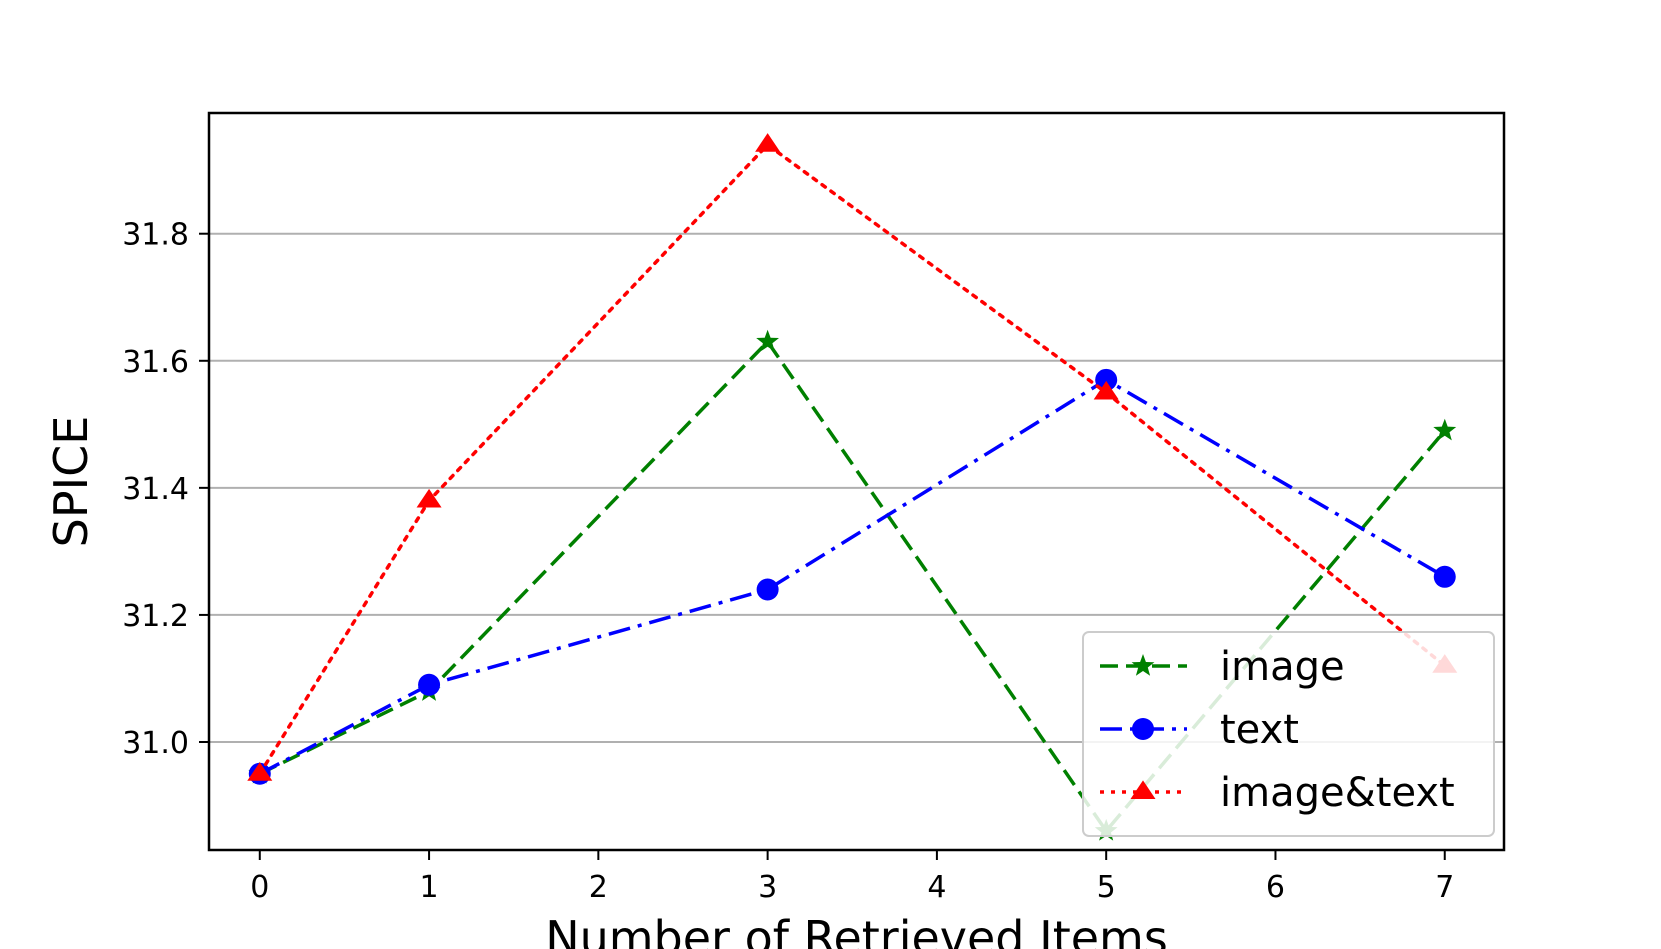 The image size is (1661, 949). What do you see at coordinates (598, 887) in the screenshot?
I see `x-tick-label: 2` at bounding box center [598, 887].